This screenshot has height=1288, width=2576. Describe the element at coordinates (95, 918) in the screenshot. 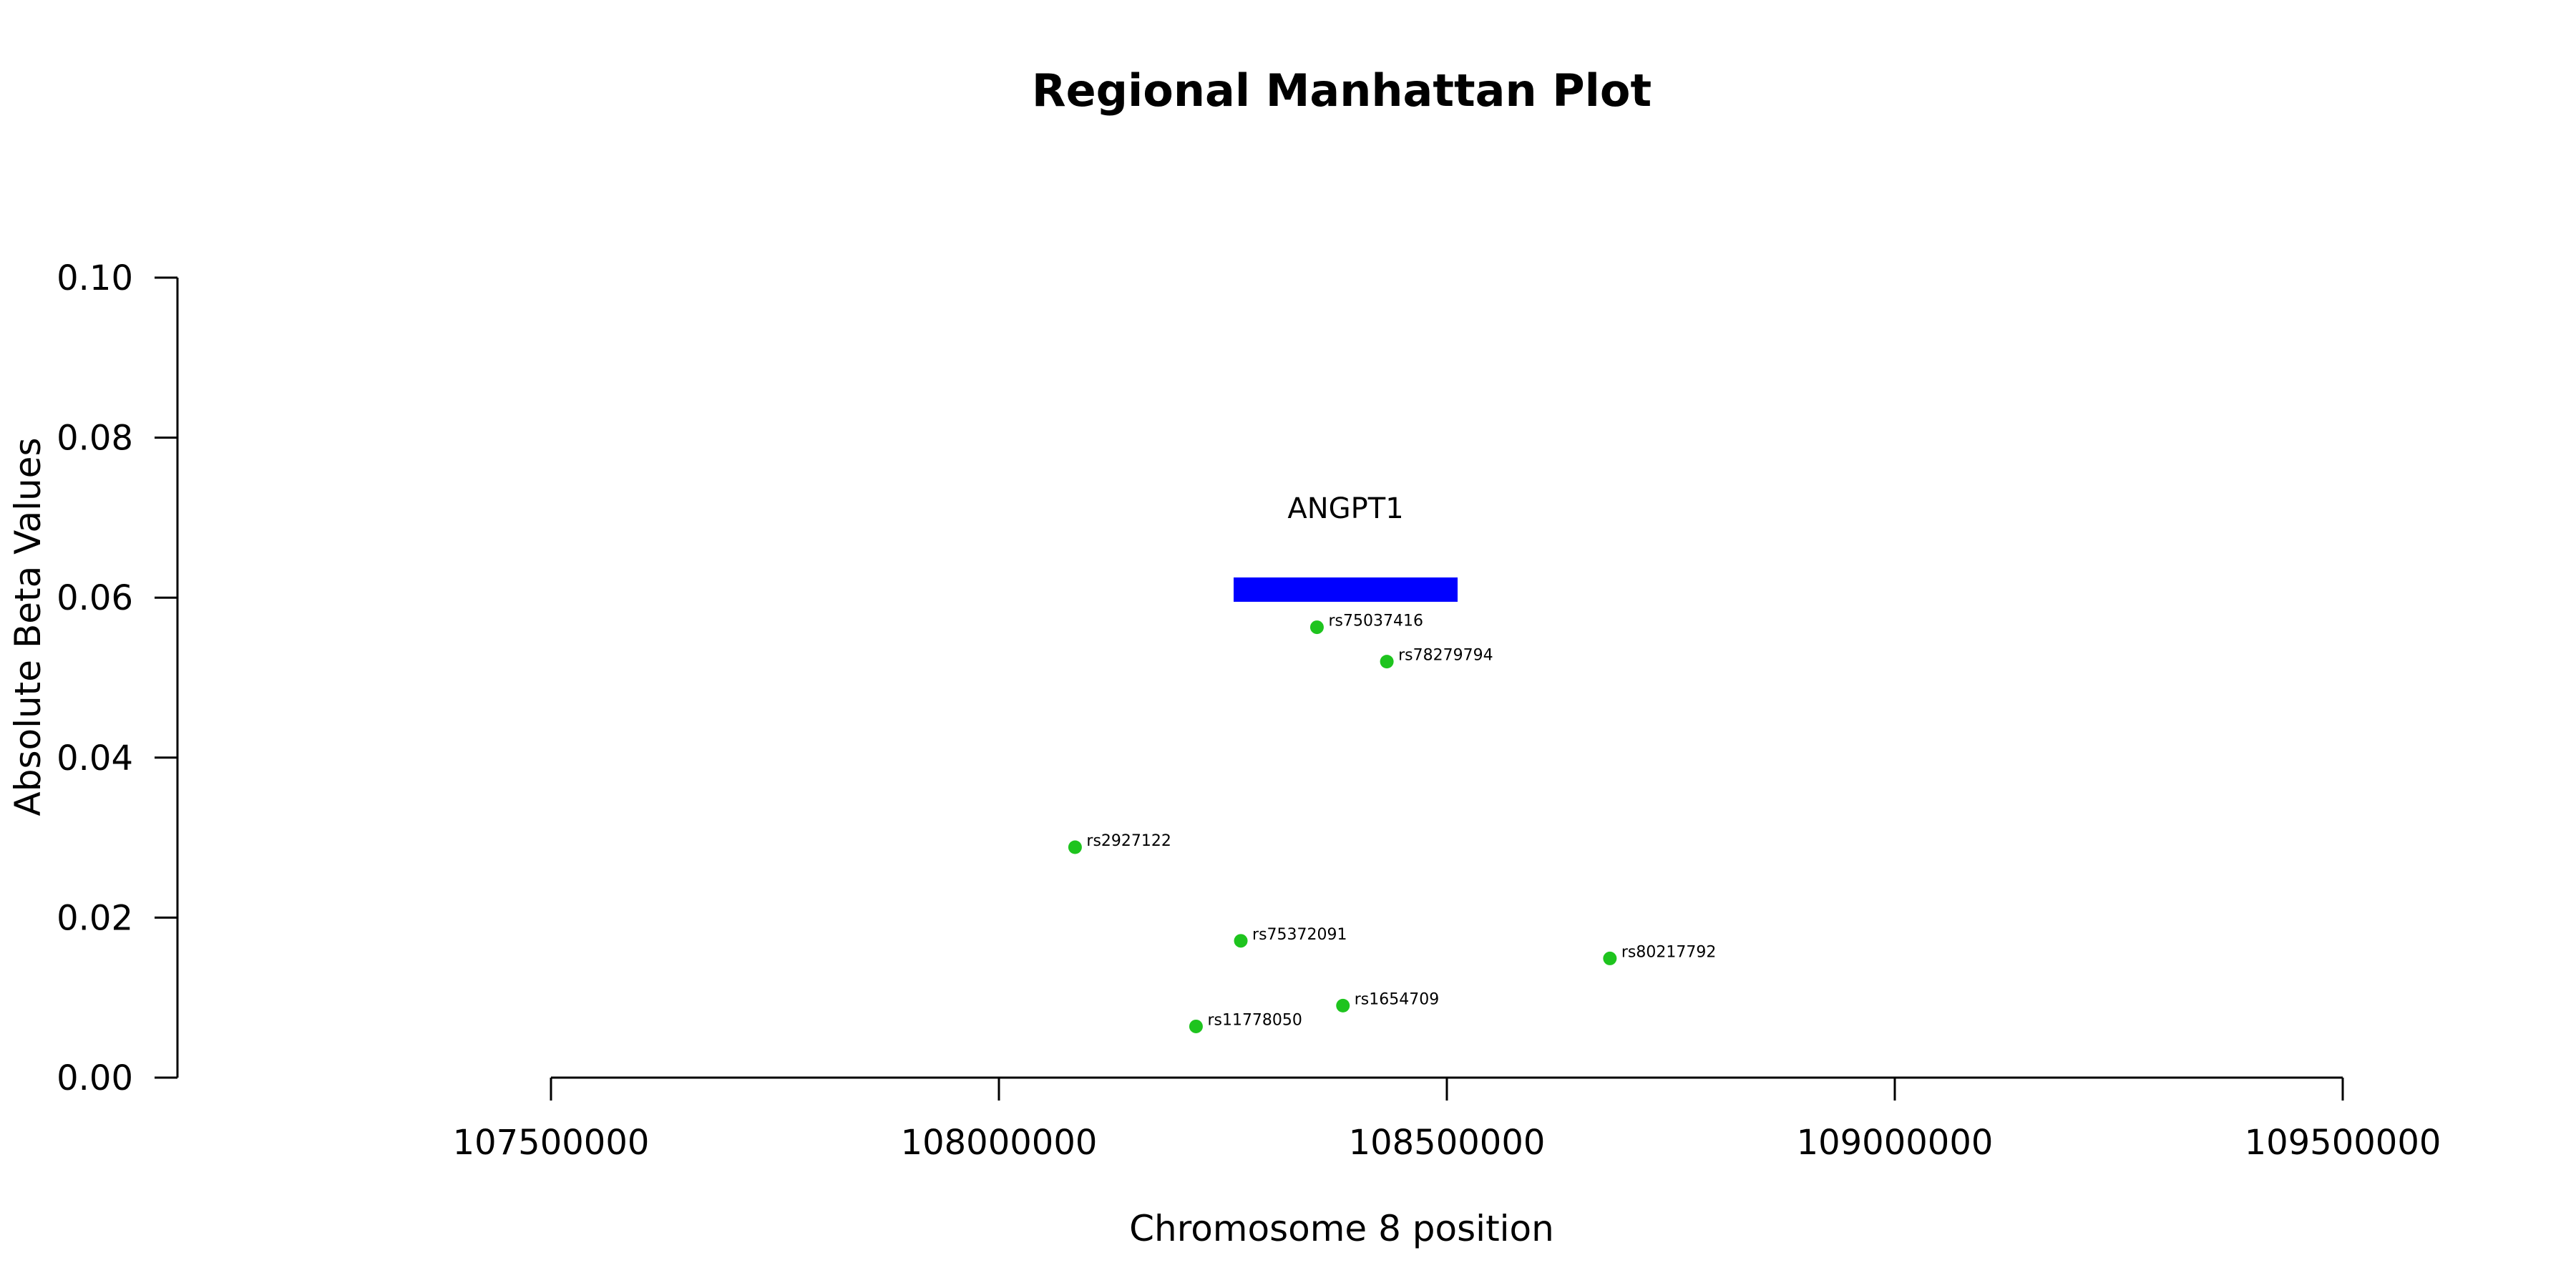

I see `y-tick-label: 0.02` at that location.